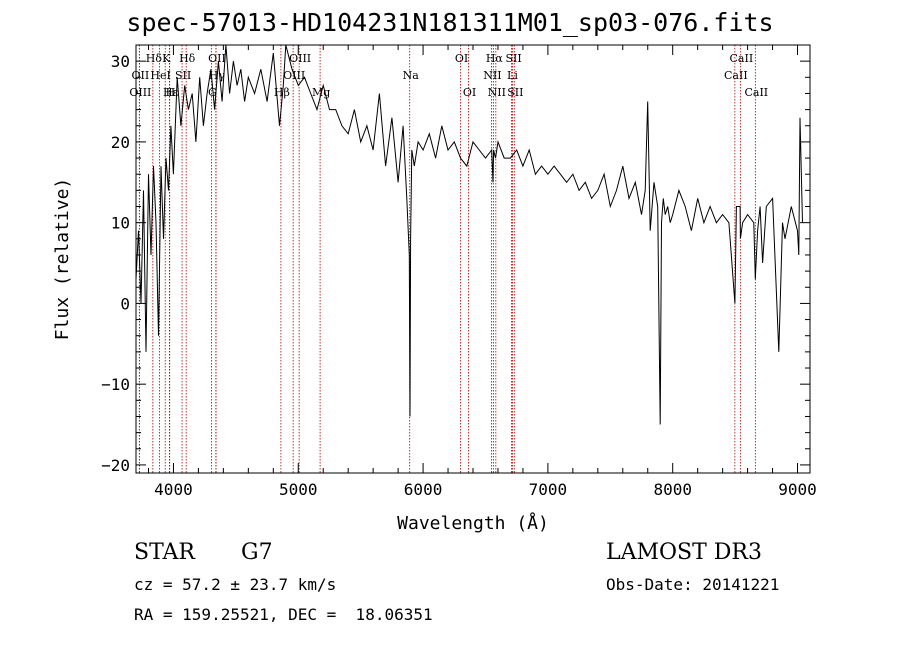  Describe the element at coordinates (797, 489) in the screenshot. I see `x-tick-label: 9000` at that location.